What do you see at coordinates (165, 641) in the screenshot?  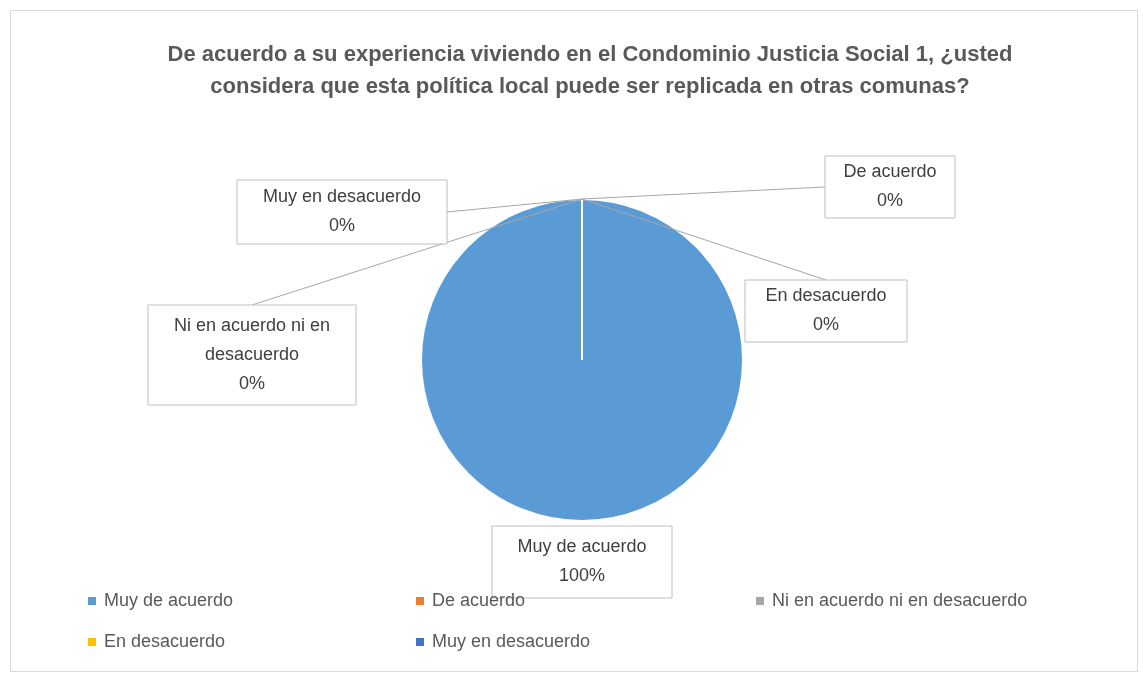 I see `legend-label: En desacuerdo` at bounding box center [165, 641].